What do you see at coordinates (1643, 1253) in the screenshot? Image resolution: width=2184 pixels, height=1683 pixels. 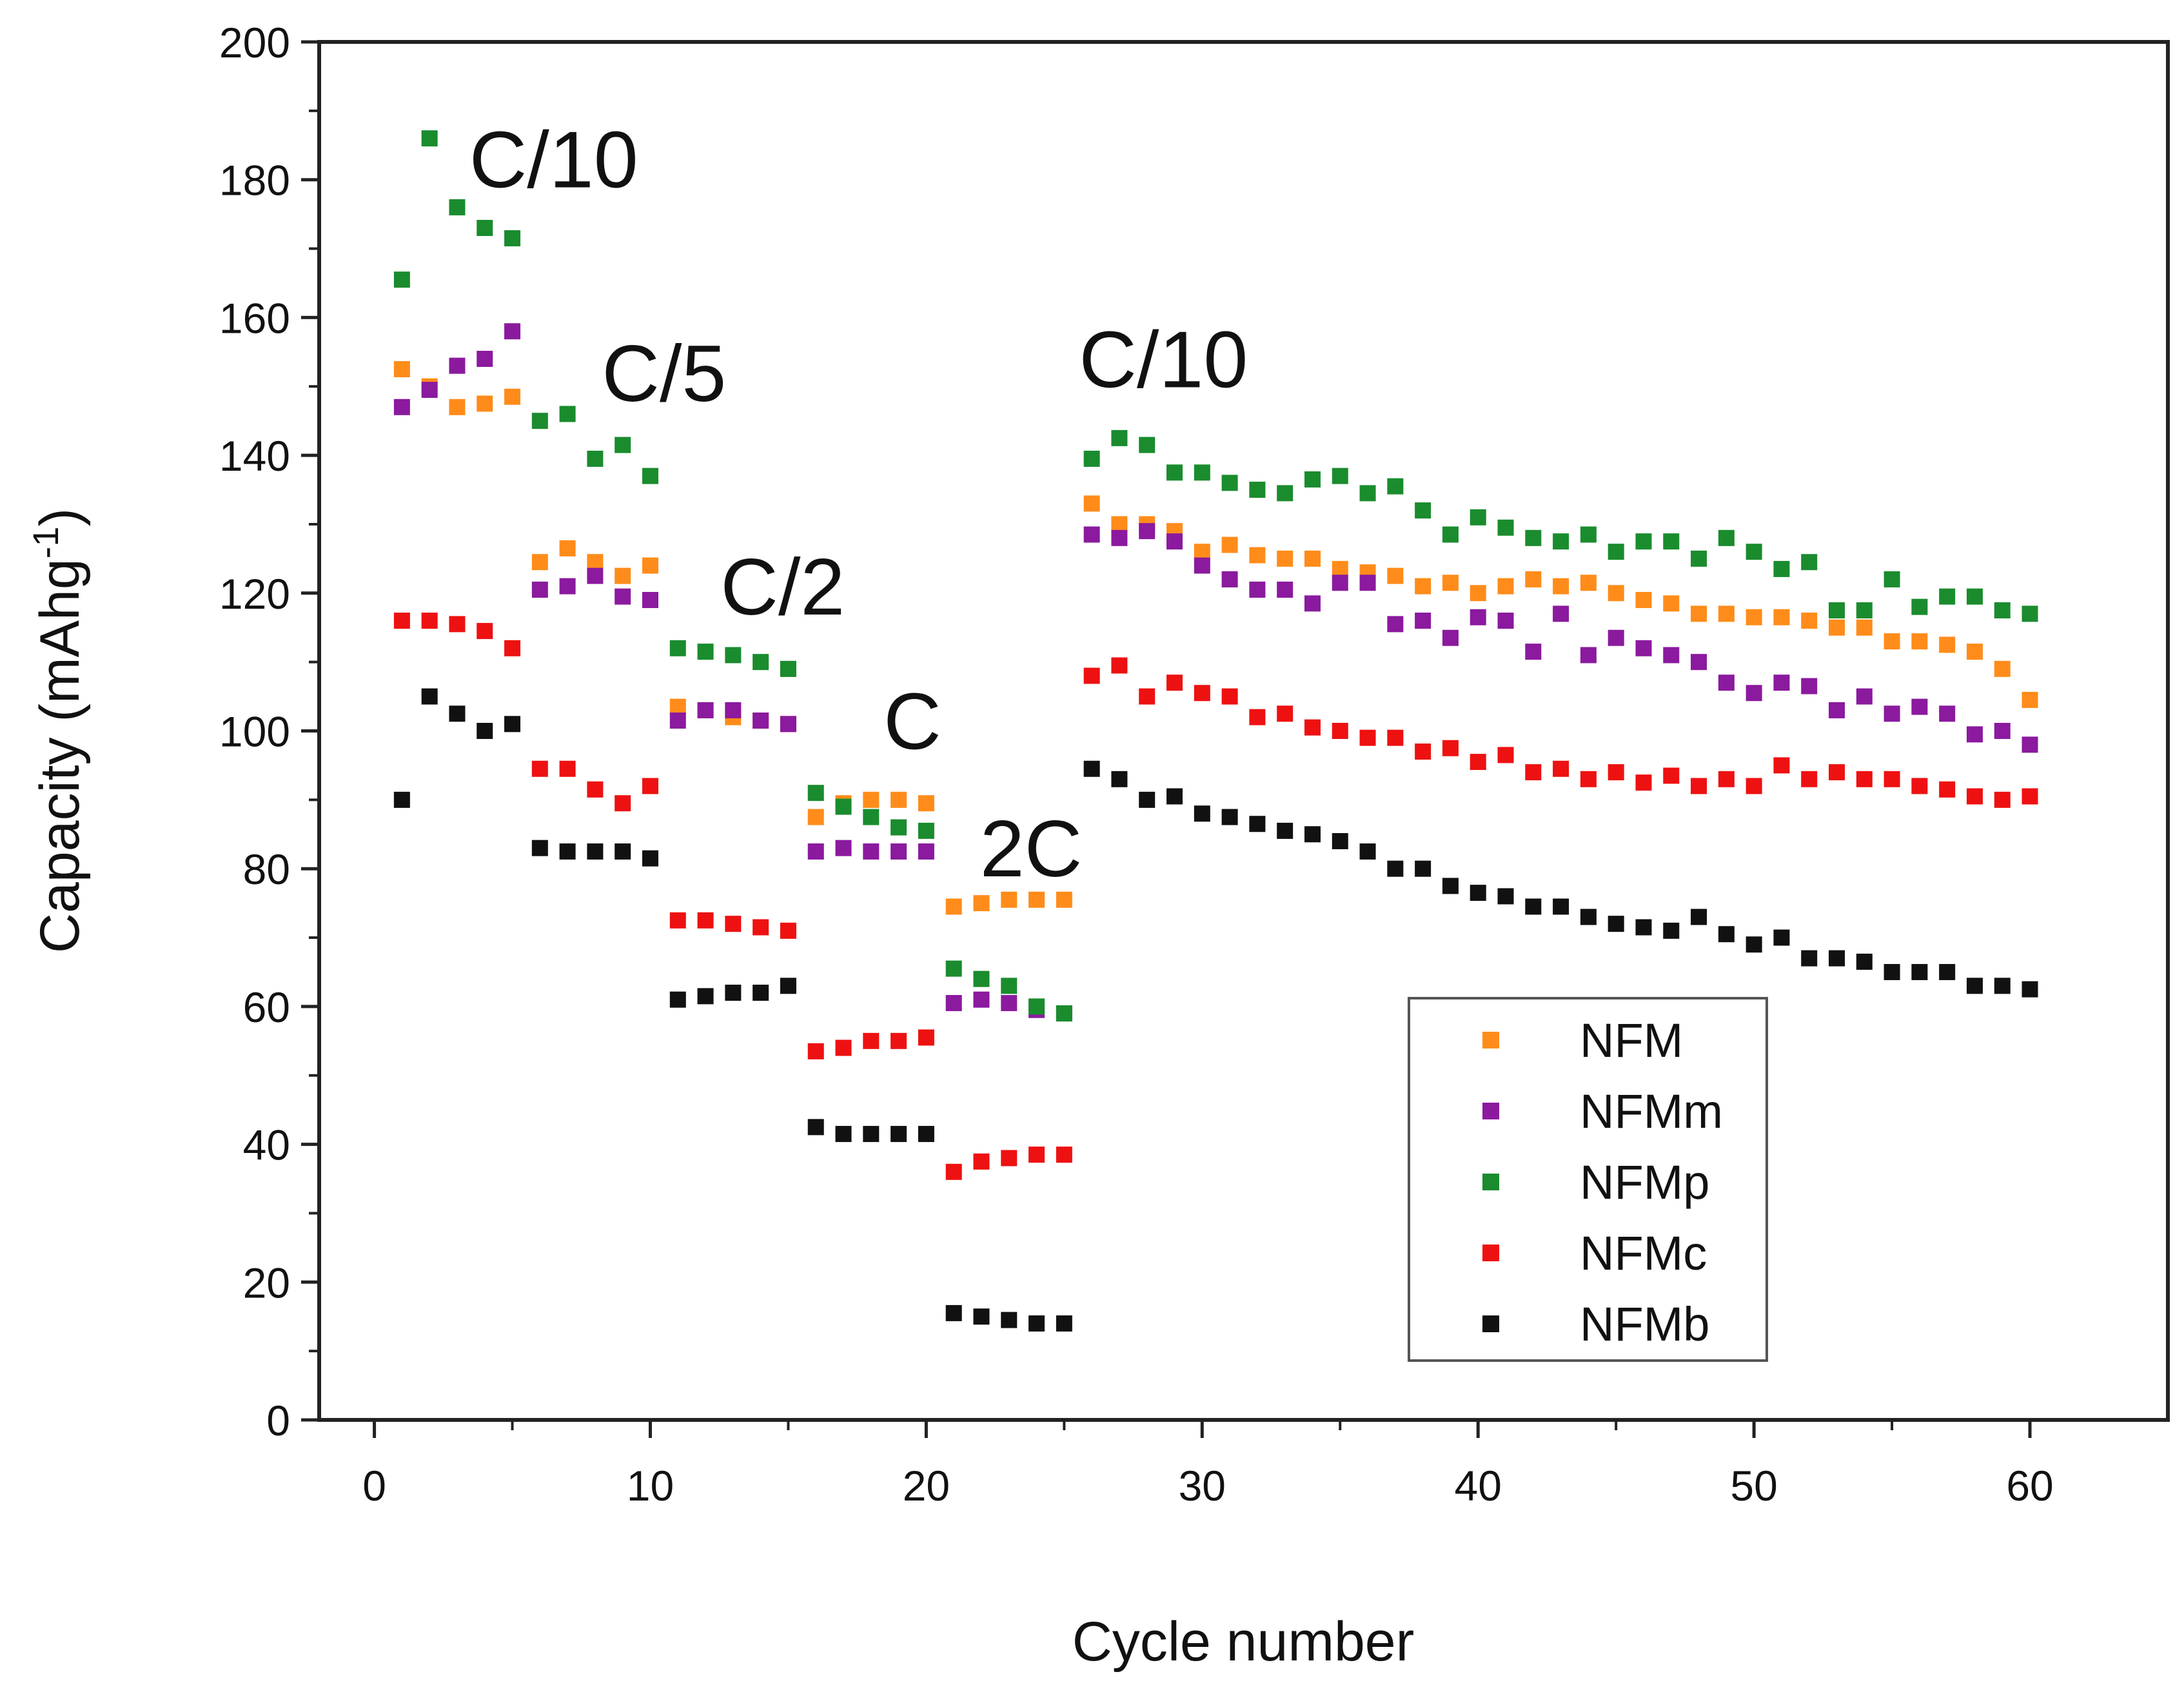 I see `legend-label: NFMc` at bounding box center [1643, 1253].